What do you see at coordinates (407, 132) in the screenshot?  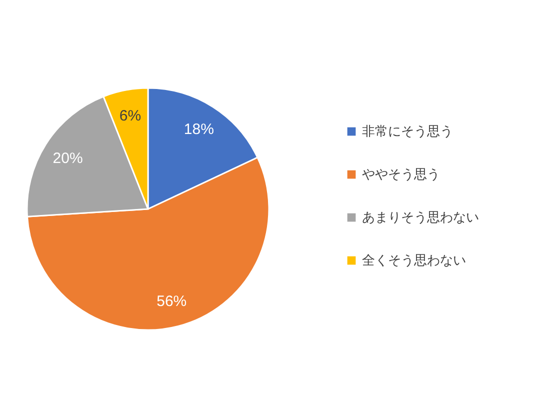 I see `legend-label: 非常にそう思う` at bounding box center [407, 132].